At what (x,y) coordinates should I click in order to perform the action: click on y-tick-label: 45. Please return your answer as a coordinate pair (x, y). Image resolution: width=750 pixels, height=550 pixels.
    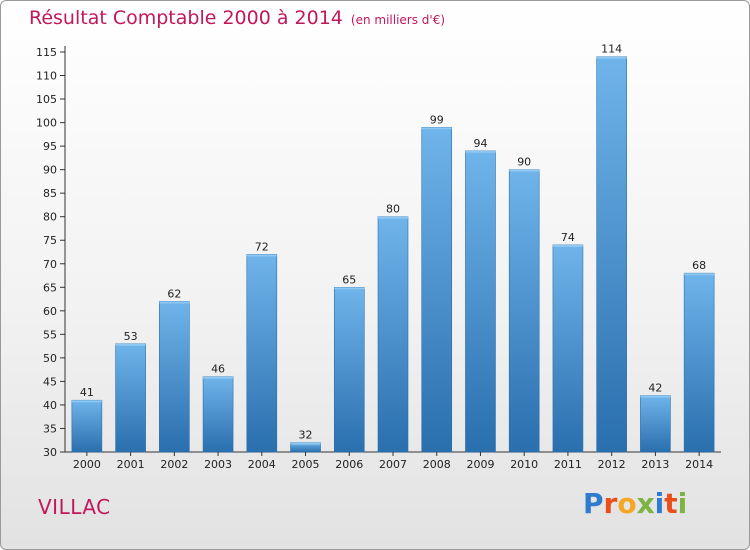
    Looking at the image, I should click on (50, 381).